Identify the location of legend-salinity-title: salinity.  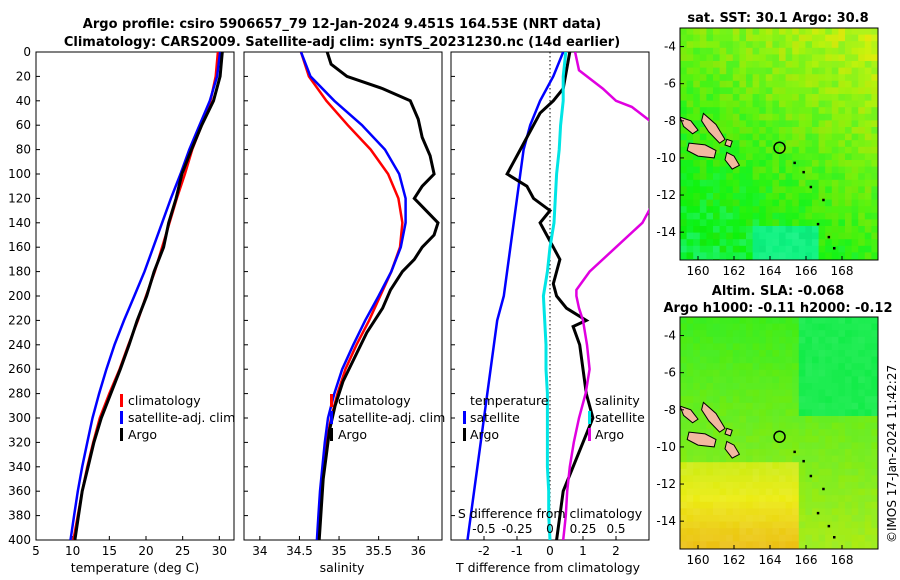
(617, 400).